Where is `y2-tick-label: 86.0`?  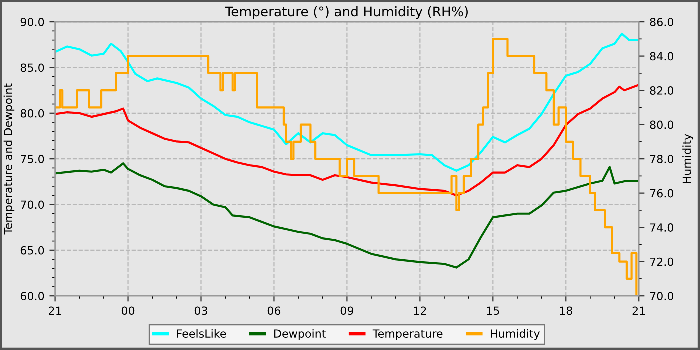 y2-tick-label: 86.0 is located at coordinates (662, 22).